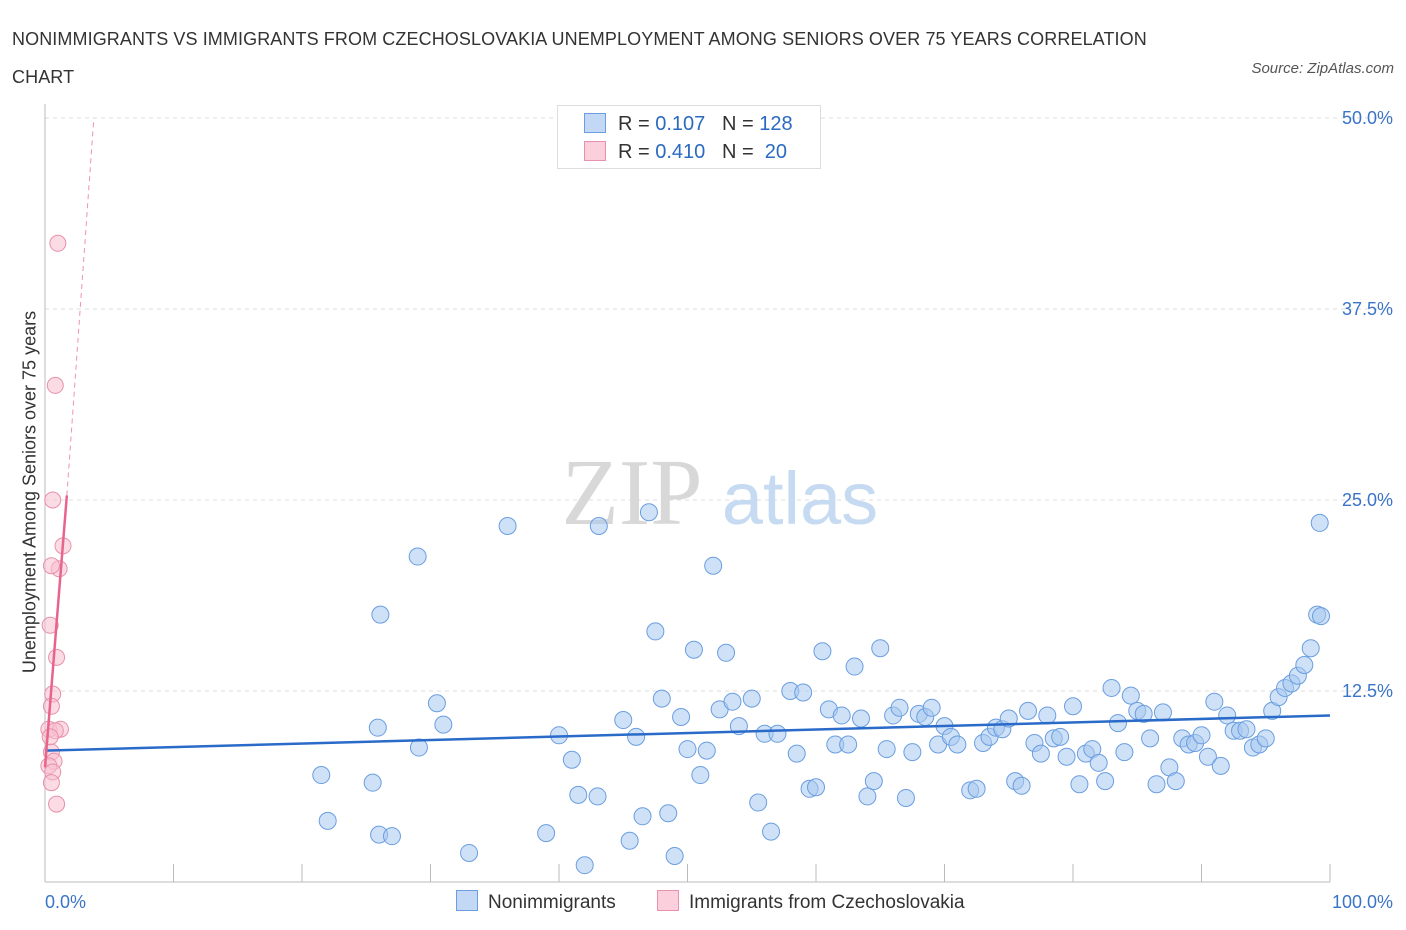 The height and width of the screenshot is (930, 1406). Describe the element at coordinates (632, 493) in the screenshot. I see `watermark-zip: ZIP` at that location.